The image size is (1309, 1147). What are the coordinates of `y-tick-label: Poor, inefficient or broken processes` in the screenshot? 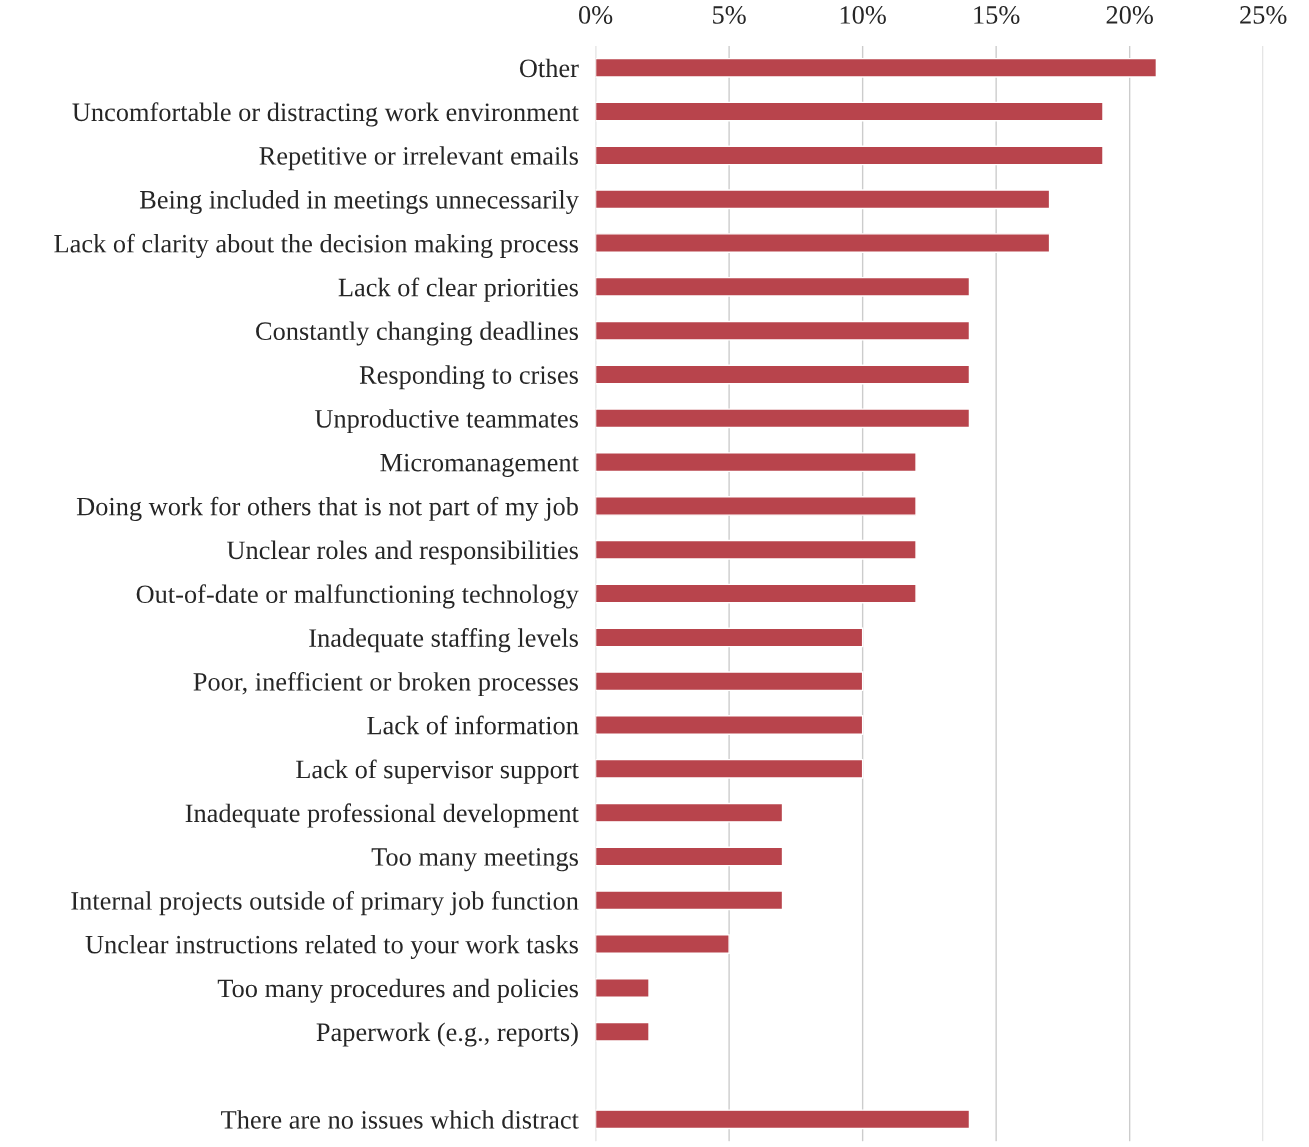 It's located at (385, 684).